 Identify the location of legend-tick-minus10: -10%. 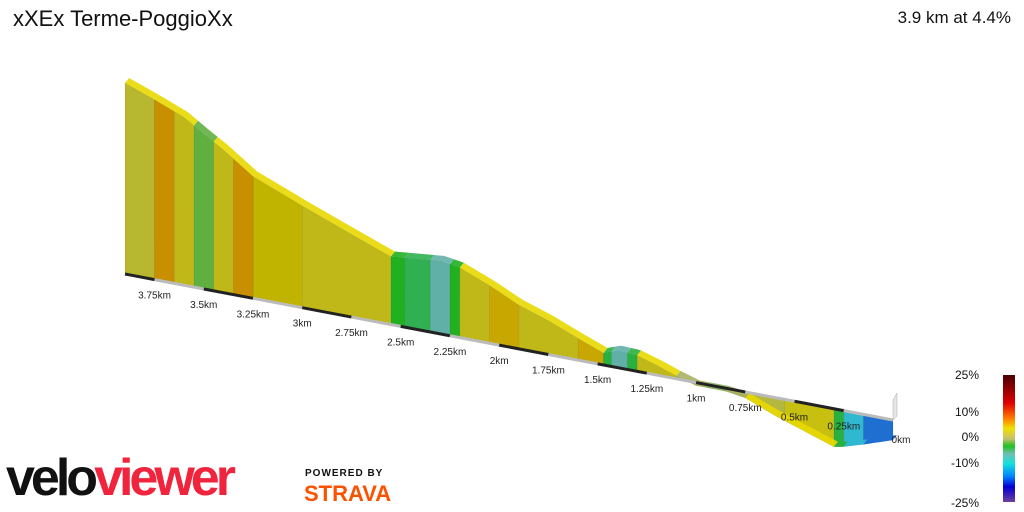
(964, 463).